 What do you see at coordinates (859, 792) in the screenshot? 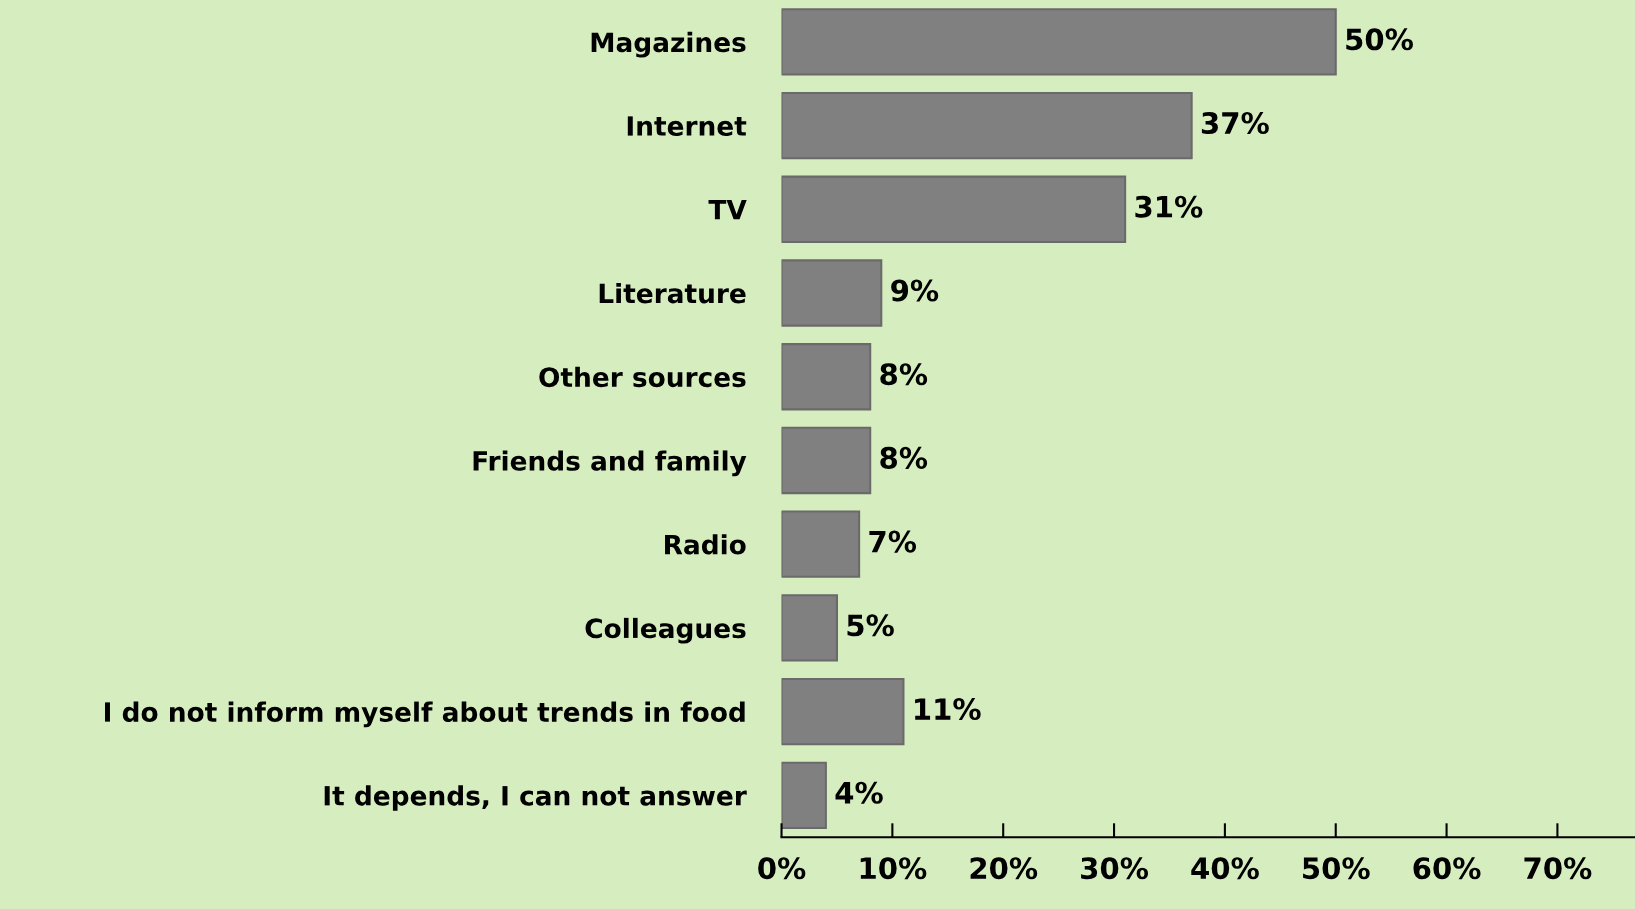
I see `data-label: 4%` at bounding box center [859, 792].